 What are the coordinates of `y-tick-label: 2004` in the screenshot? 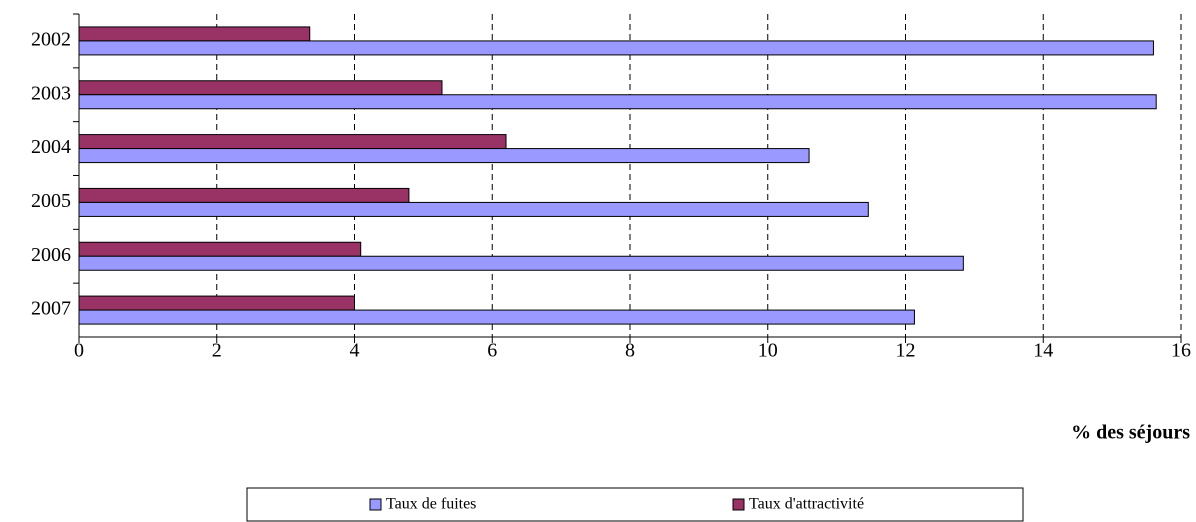 It's located at (51, 147).